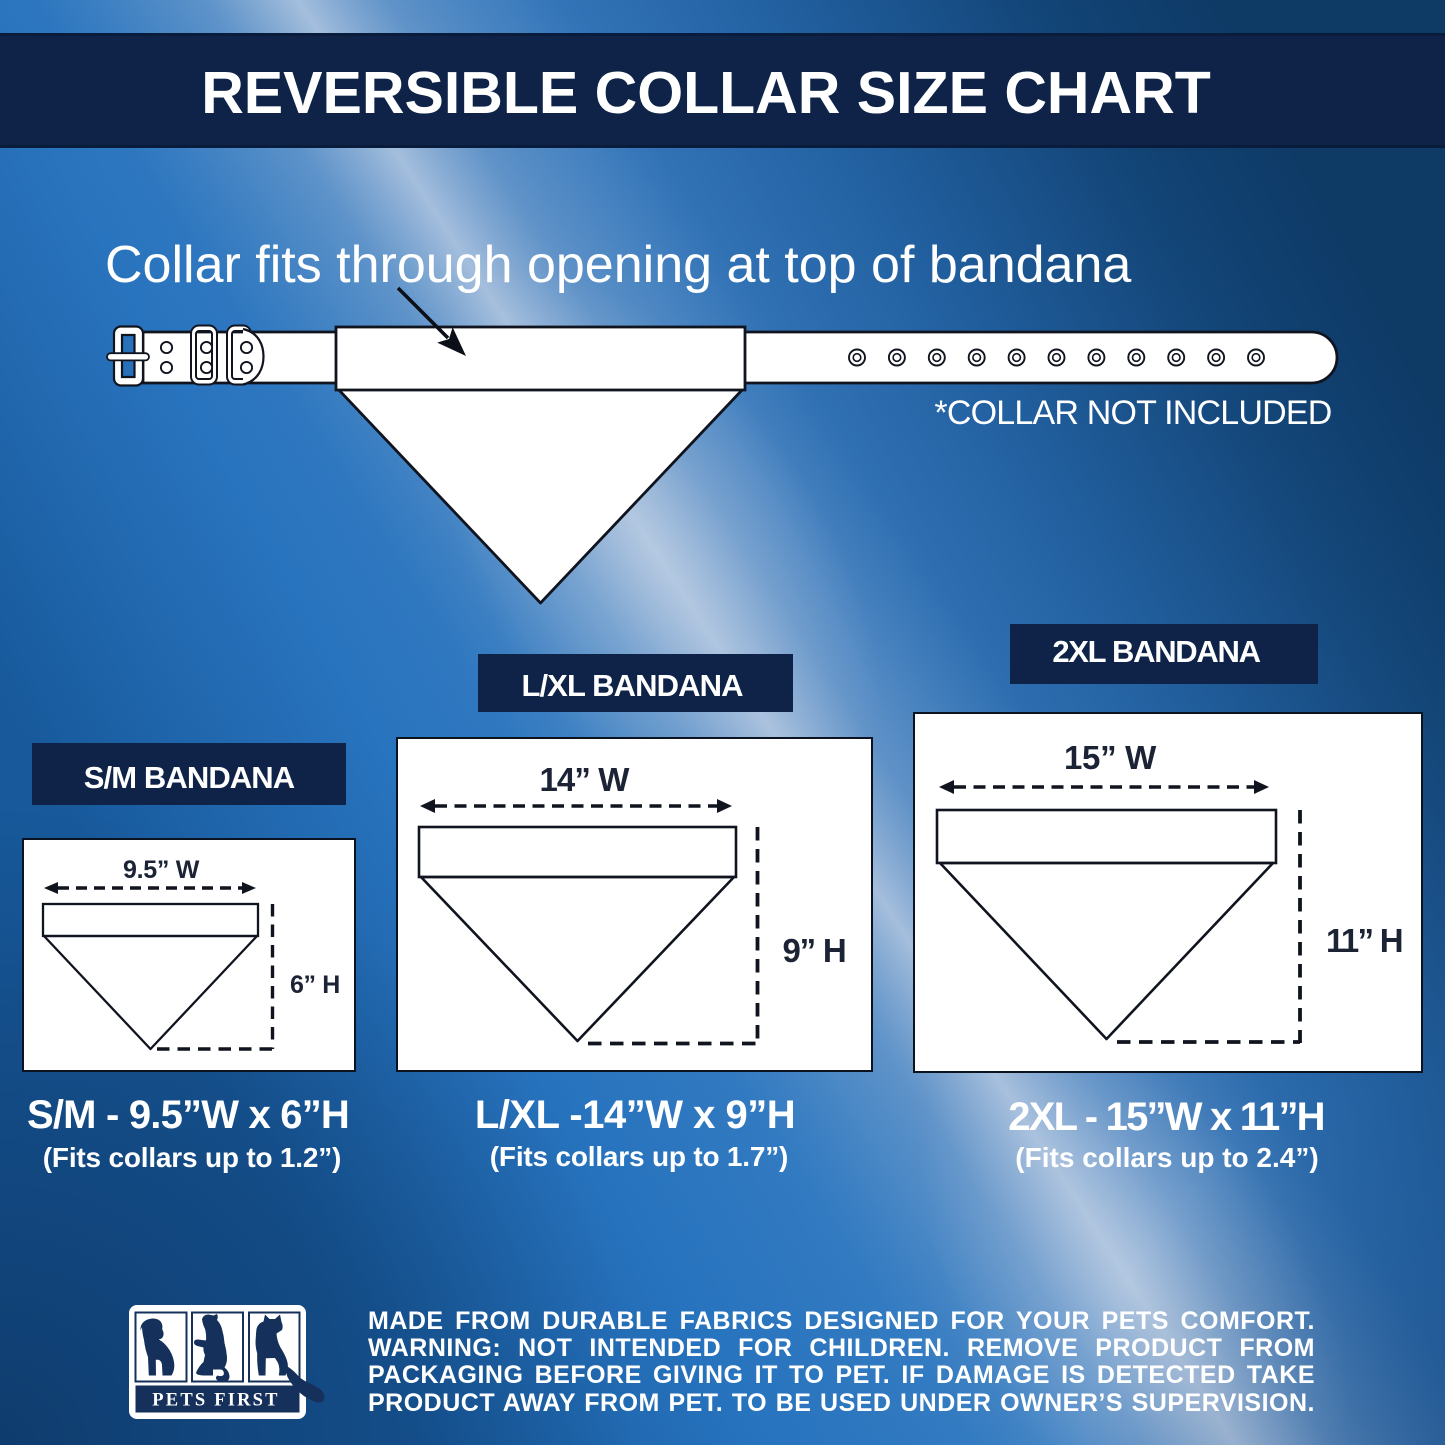 The height and width of the screenshot is (1445, 1445). I want to click on svg-text: PETS FIRST, so click(215, 1401).